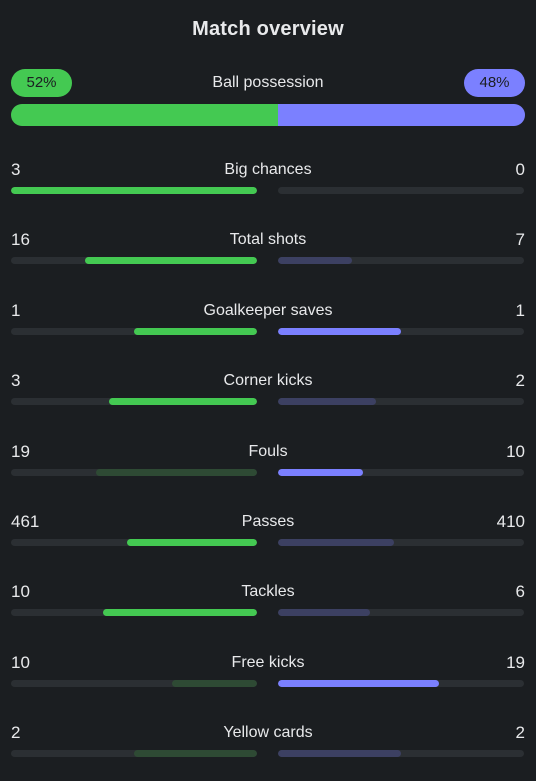 Image resolution: width=536 pixels, height=781 pixels. Describe the element at coordinates (268, 673) in the screenshot. I see `stat-row: 10 Free kicks 19` at that location.